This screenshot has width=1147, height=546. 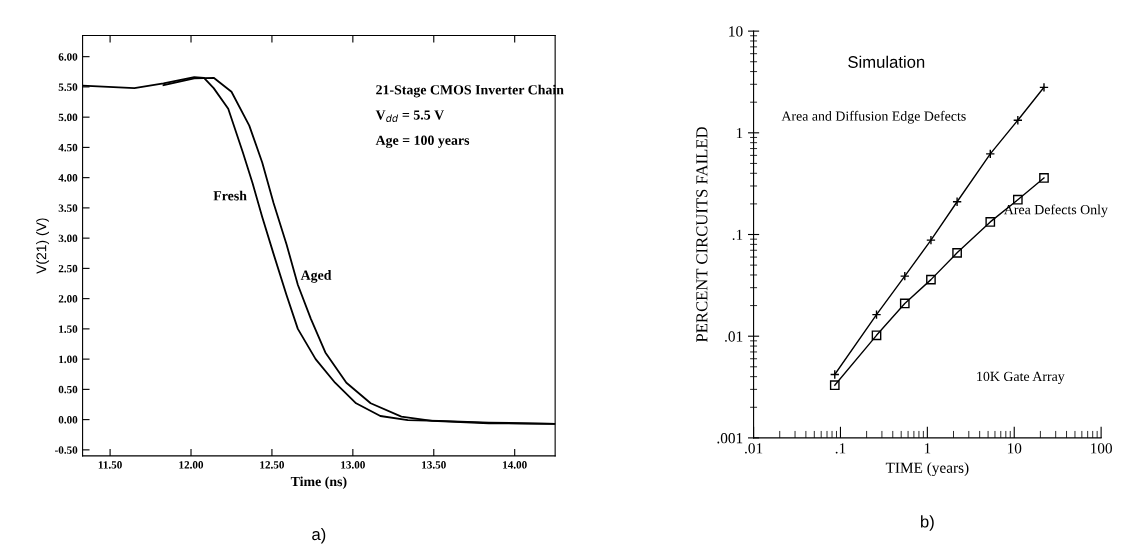 I want to click on y-tick-label: 4.00, so click(x=68, y=178).